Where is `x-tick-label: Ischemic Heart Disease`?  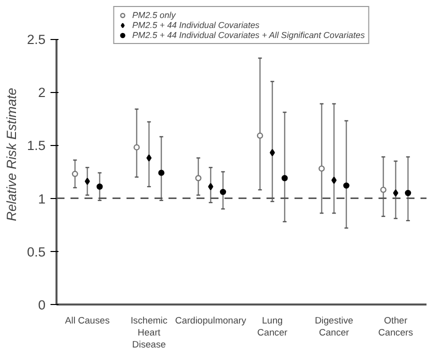
x-tick-label: Ischemic Heart Disease is located at coordinates (149, 333).